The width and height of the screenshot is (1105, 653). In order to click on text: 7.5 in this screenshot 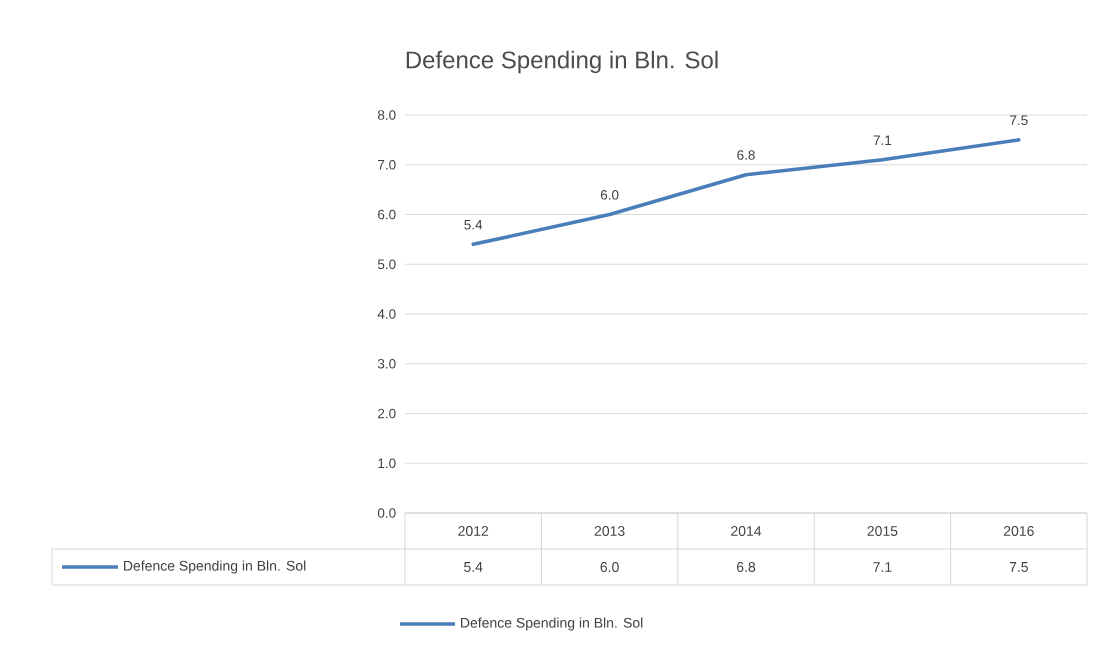, I will do `click(1019, 120)`.